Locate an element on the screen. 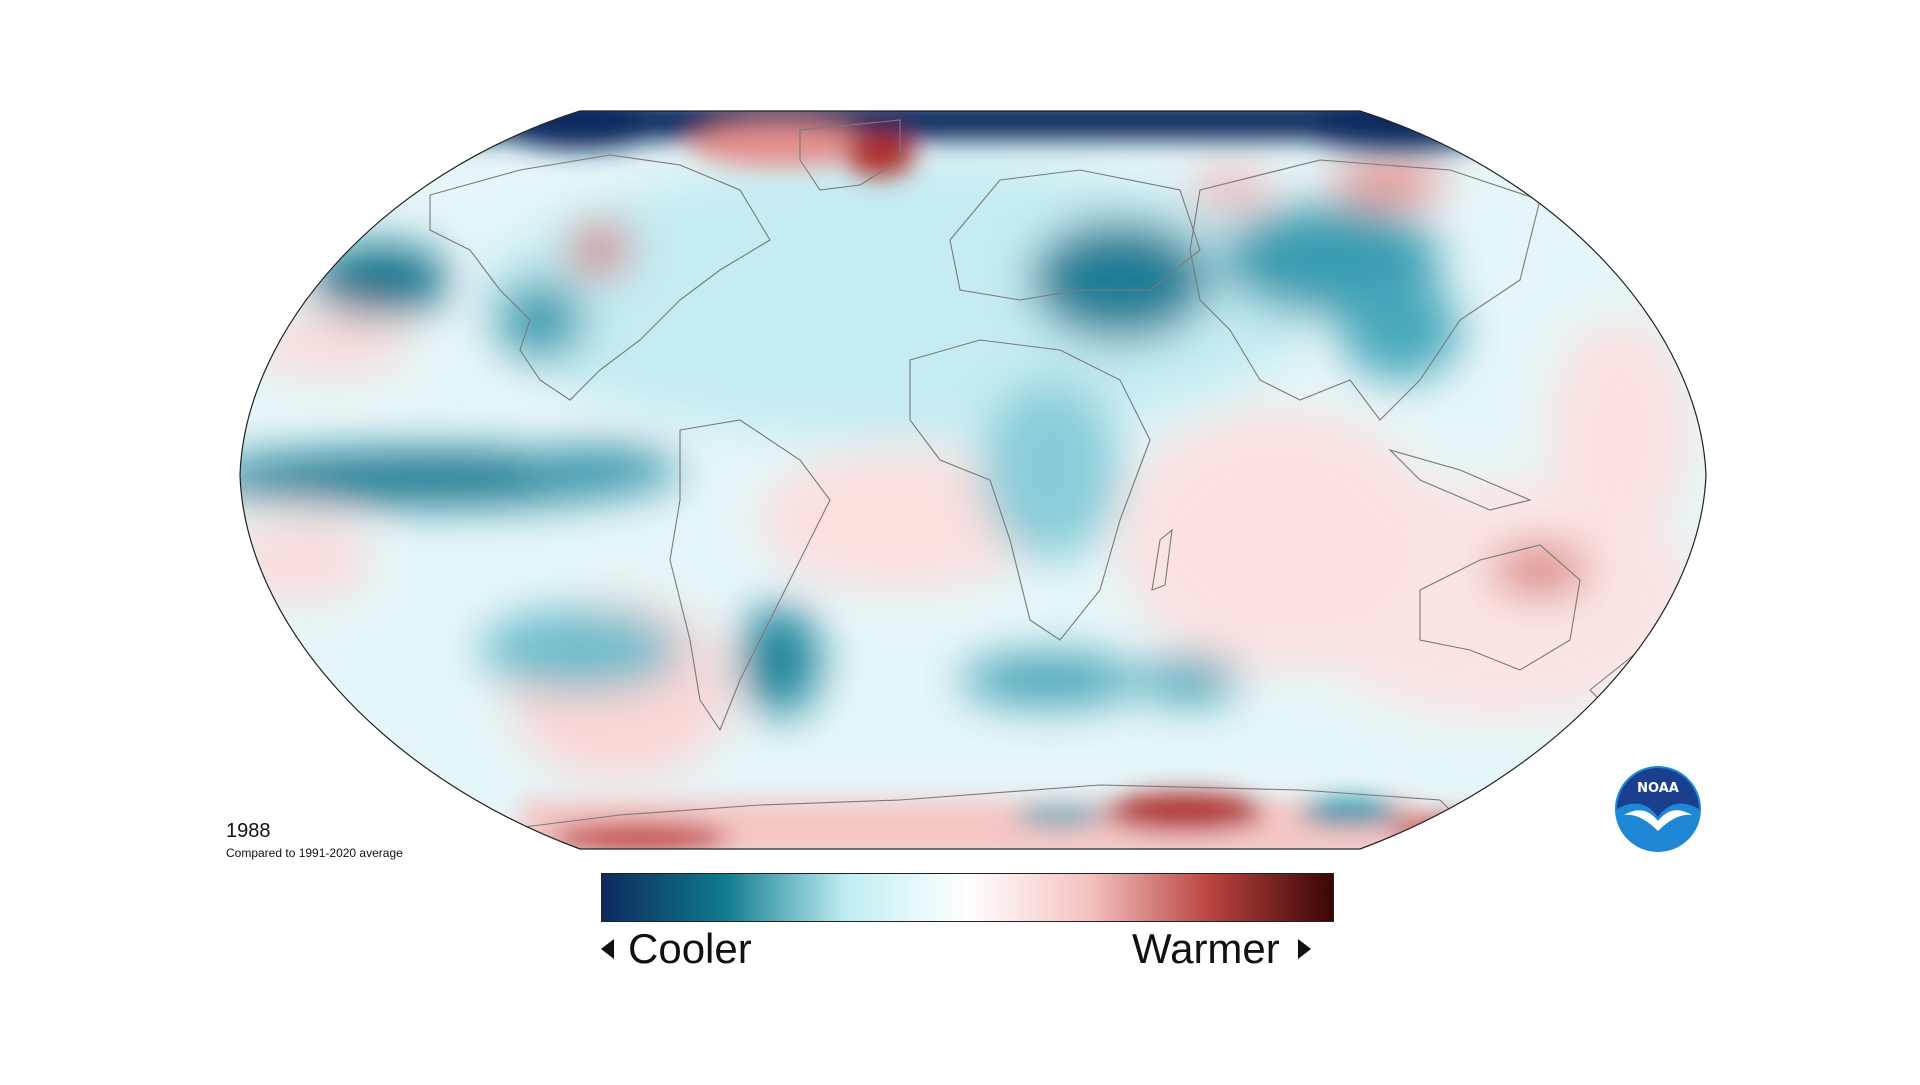  legend-cooler: Cooler is located at coordinates (676, 949).